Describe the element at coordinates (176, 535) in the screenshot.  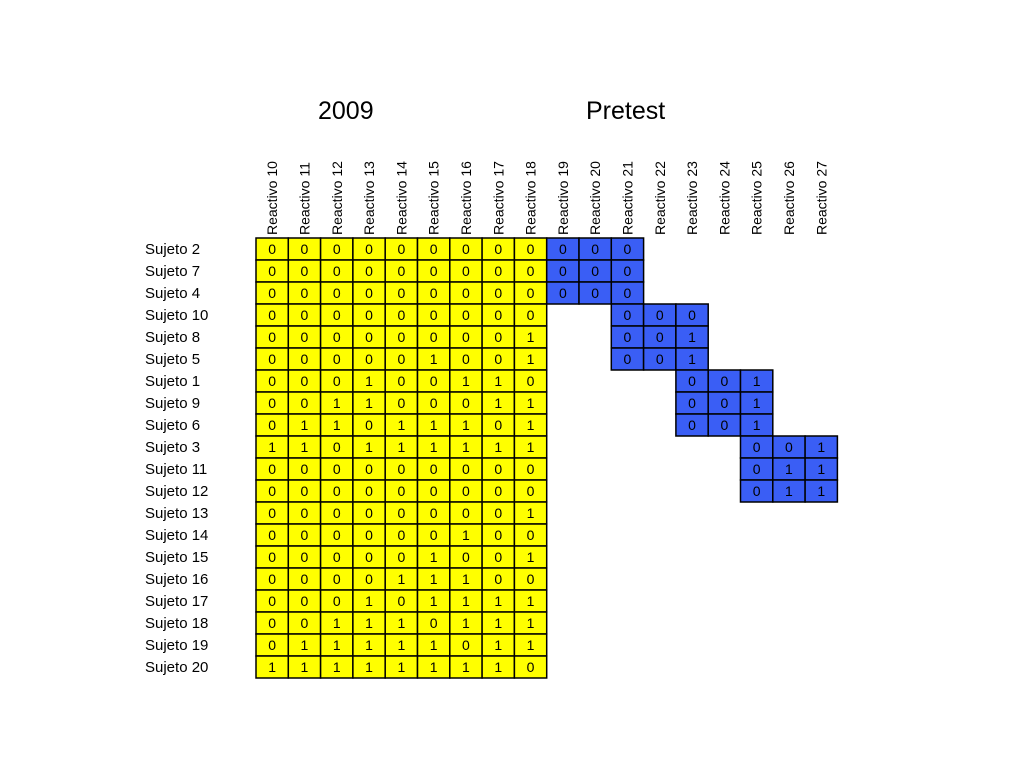
I see `row-label: Sujeto 14` at that location.